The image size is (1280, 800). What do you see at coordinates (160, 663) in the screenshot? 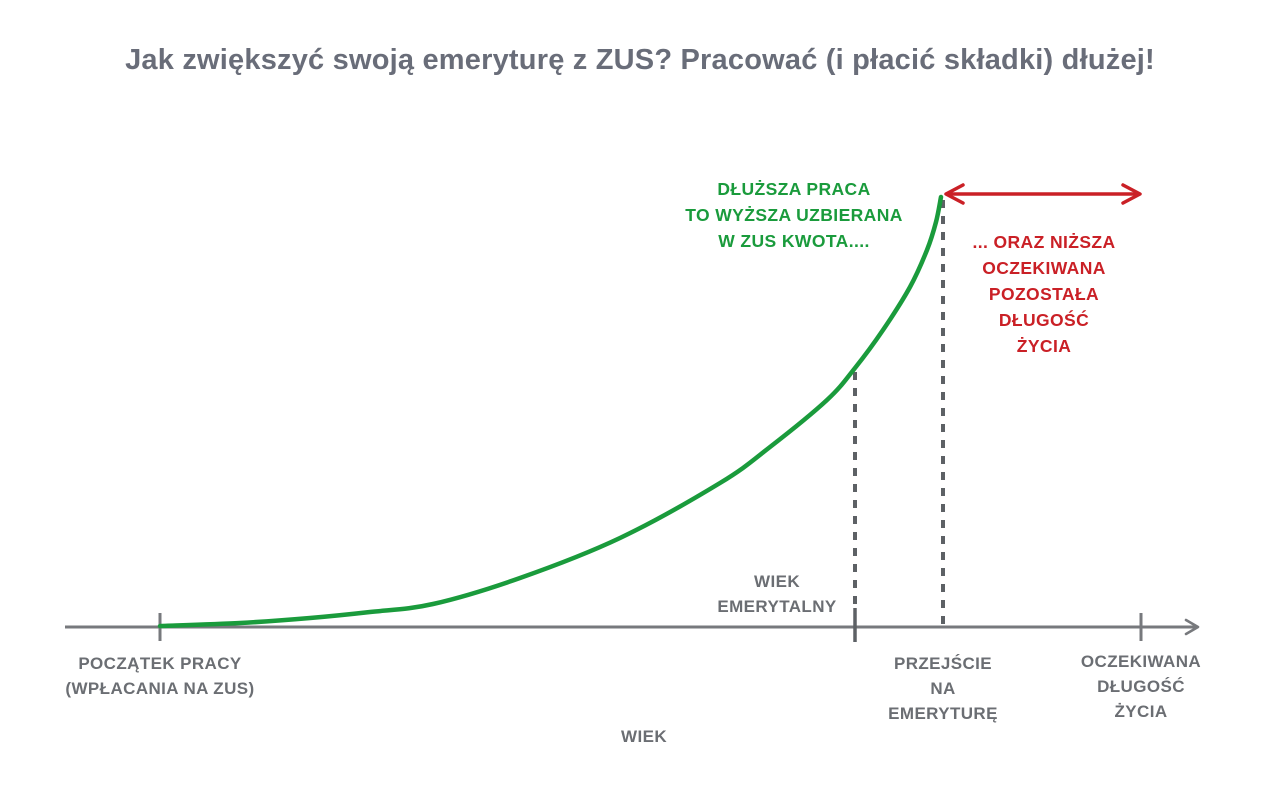
I see `start-of-work-label-line: POCZĄTEK PRACY` at bounding box center [160, 663].